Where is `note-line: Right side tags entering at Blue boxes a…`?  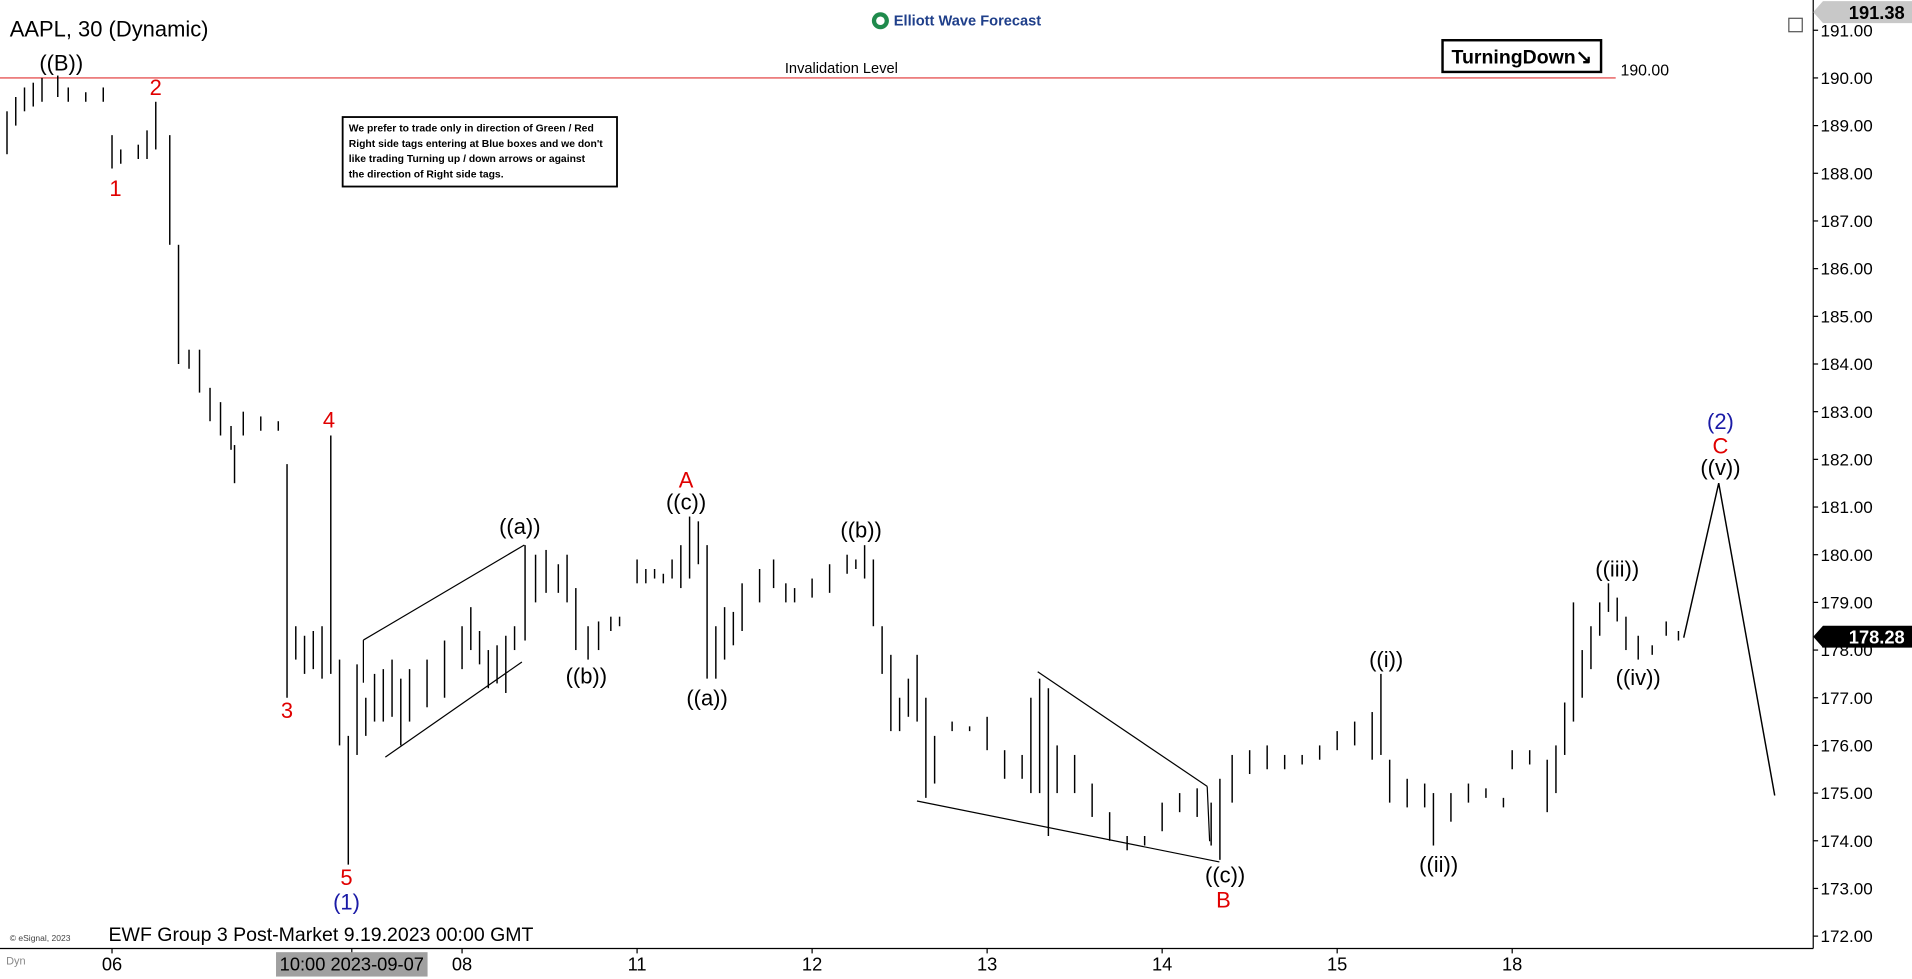 note-line: Right side tags entering at Blue boxes a… is located at coordinates (476, 144).